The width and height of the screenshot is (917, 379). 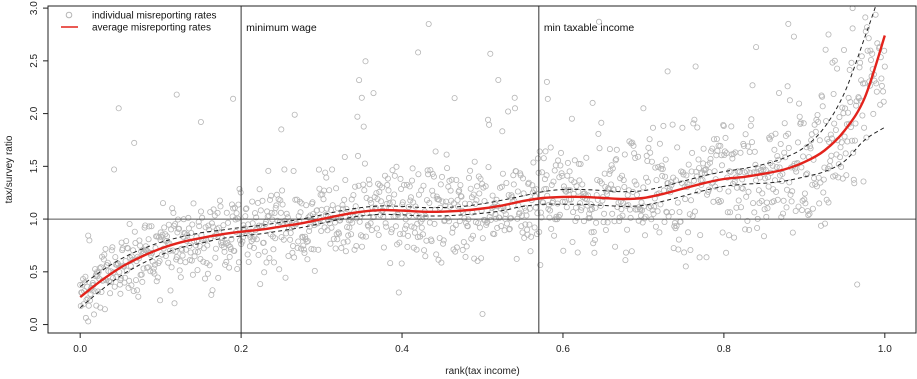 I want to click on x-axis-title: rank(tax income), so click(x=482, y=371).